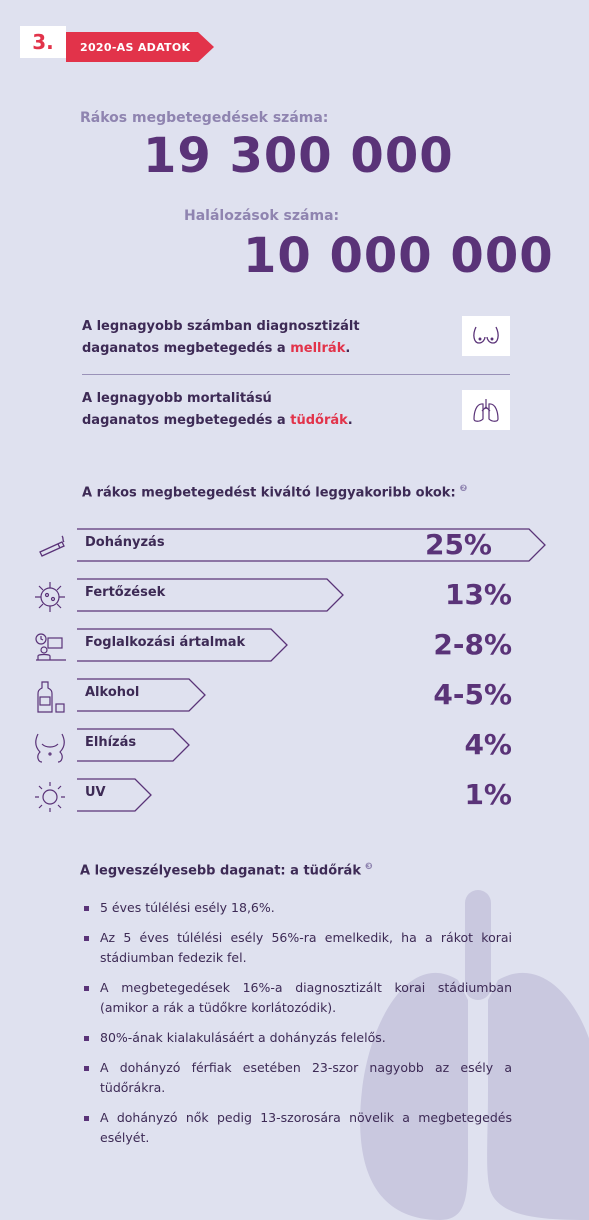 The height and width of the screenshot is (1220, 589). Describe the element at coordinates (296, 908) in the screenshot. I see `list-item: 5 éves túlélési esély 18,6%.` at that location.